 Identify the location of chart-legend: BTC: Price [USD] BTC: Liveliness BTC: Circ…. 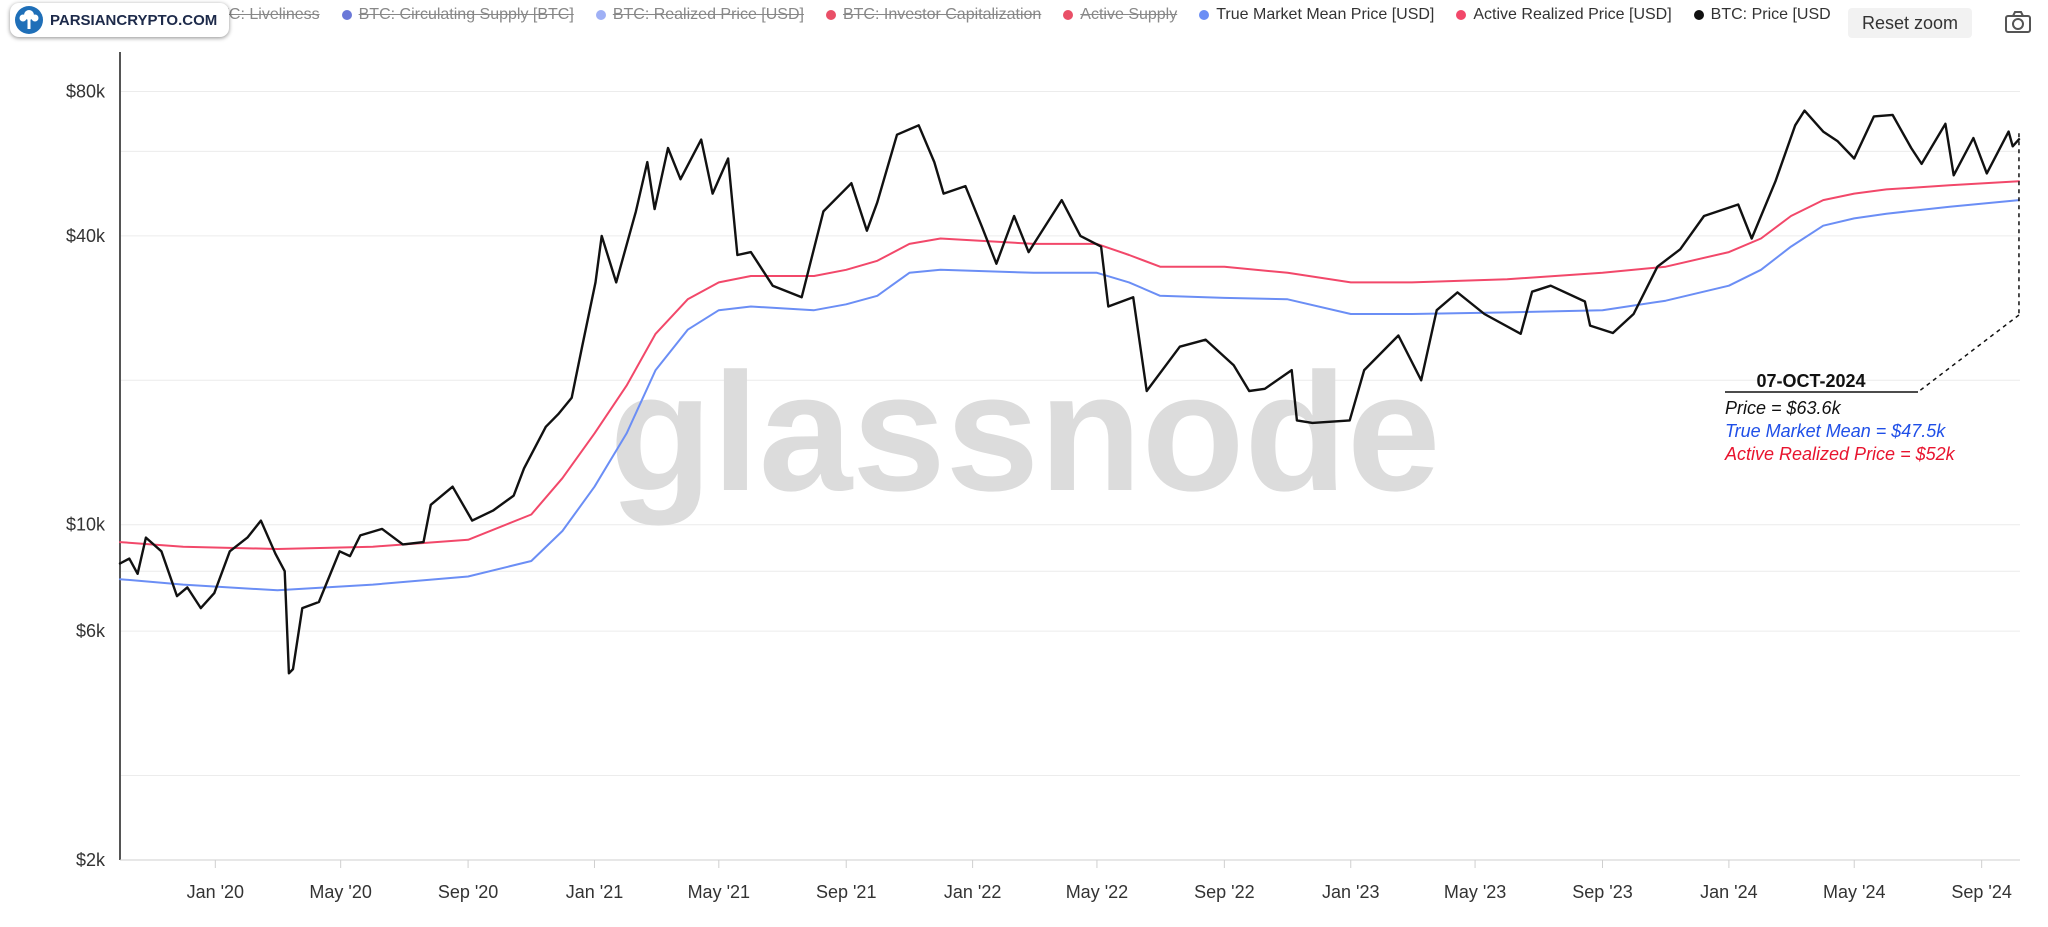
(915, 15).